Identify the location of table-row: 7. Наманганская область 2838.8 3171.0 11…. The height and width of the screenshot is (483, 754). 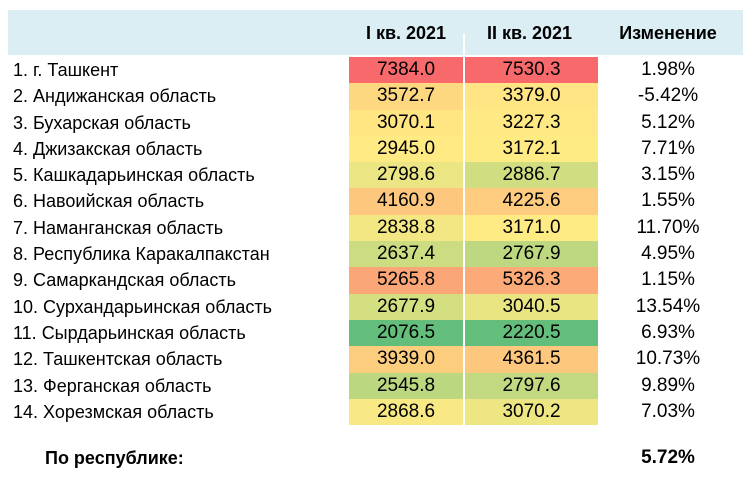
(377, 228).